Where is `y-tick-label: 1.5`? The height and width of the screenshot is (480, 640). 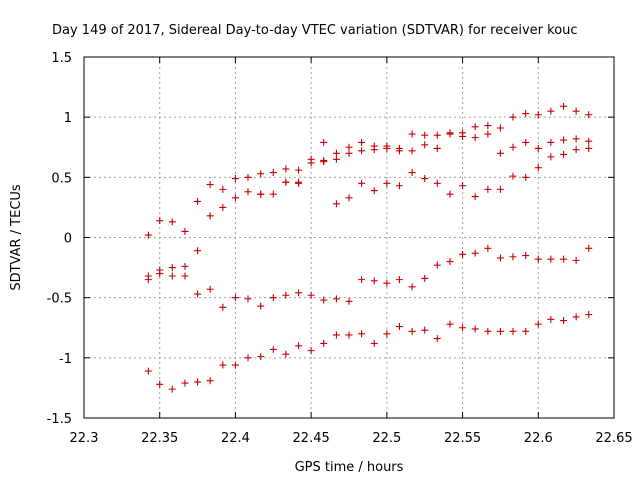
y-tick-label: 1.5 is located at coordinates (61, 58).